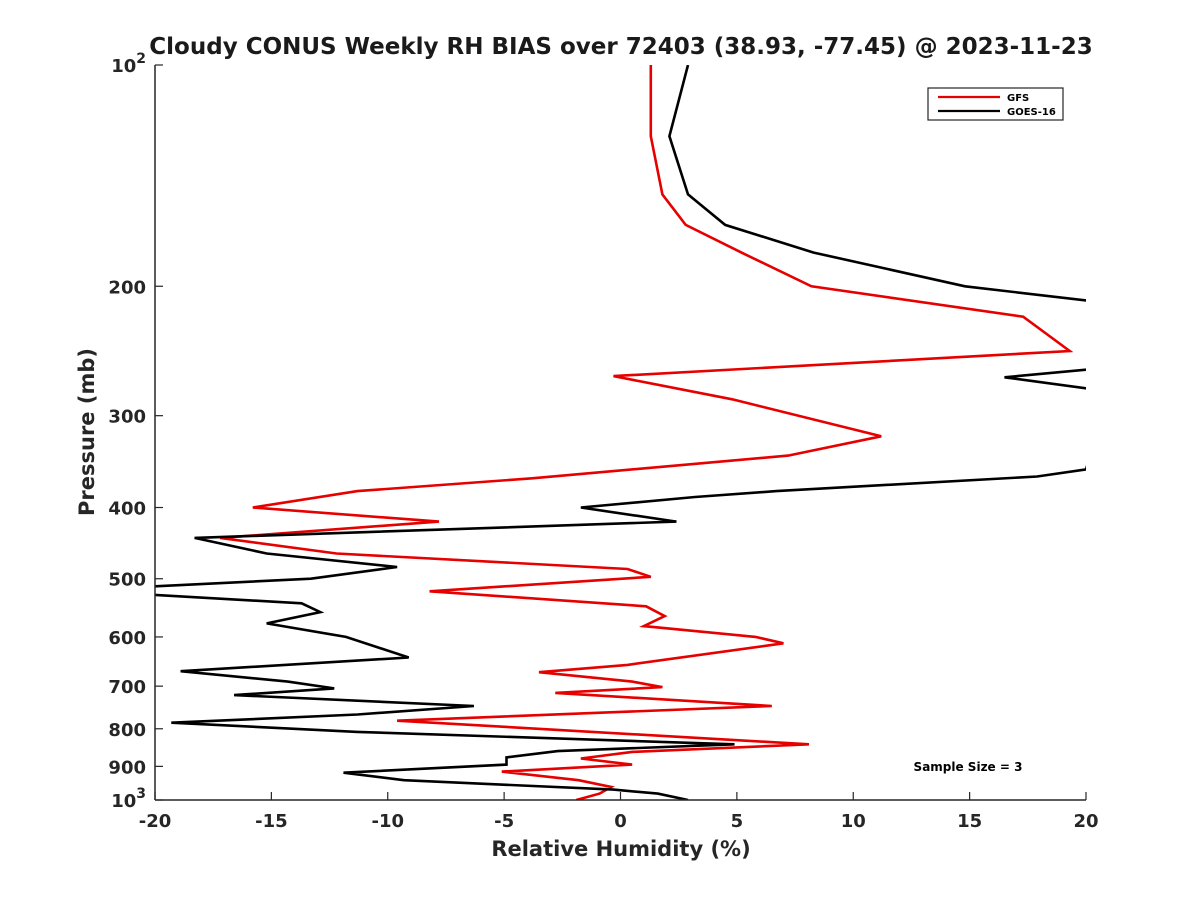  What do you see at coordinates (127, 638) in the screenshot?
I see `y-tick-label: 600` at bounding box center [127, 638].